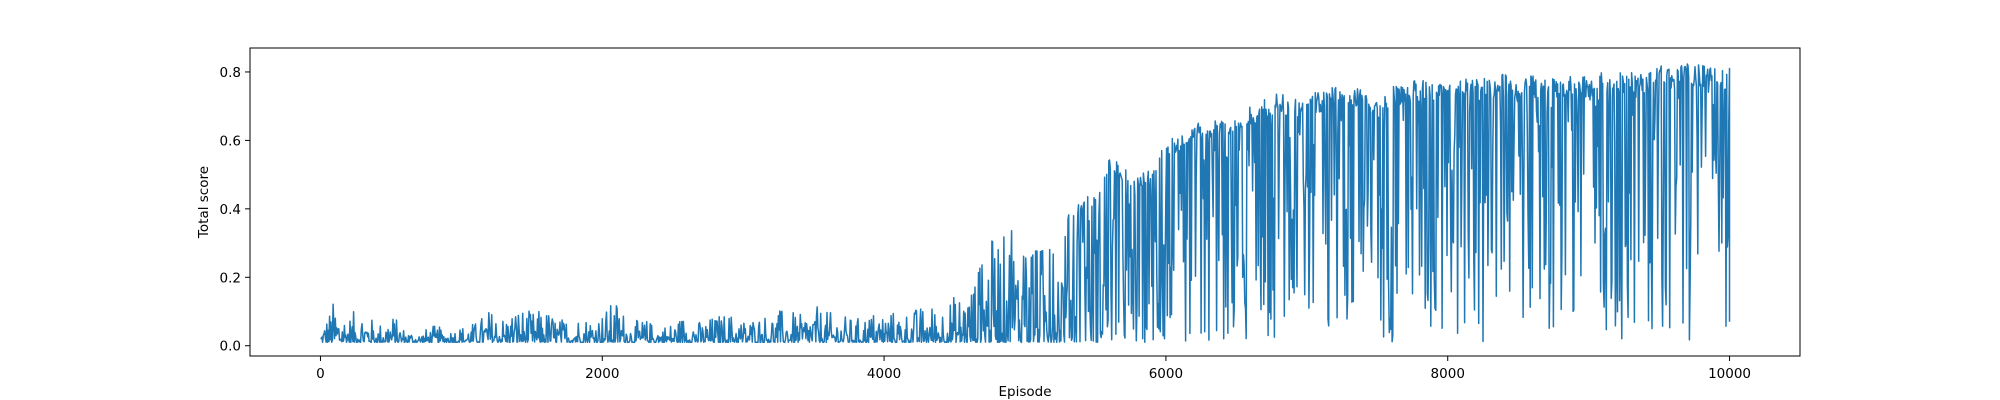  What do you see at coordinates (230, 141) in the screenshot?
I see `y-tick-label-3: 0.6` at bounding box center [230, 141].